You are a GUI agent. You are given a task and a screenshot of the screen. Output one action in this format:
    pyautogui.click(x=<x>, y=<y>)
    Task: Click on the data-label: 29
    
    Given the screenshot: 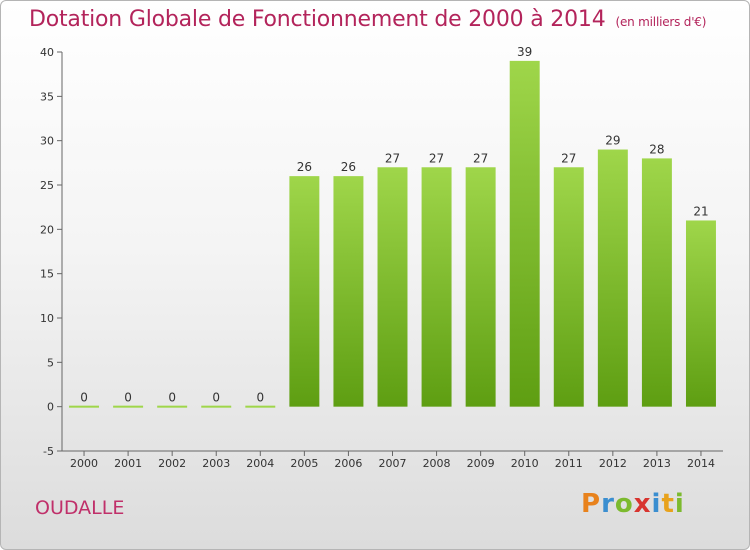 What is the action you would take?
    pyautogui.click(x=612, y=141)
    